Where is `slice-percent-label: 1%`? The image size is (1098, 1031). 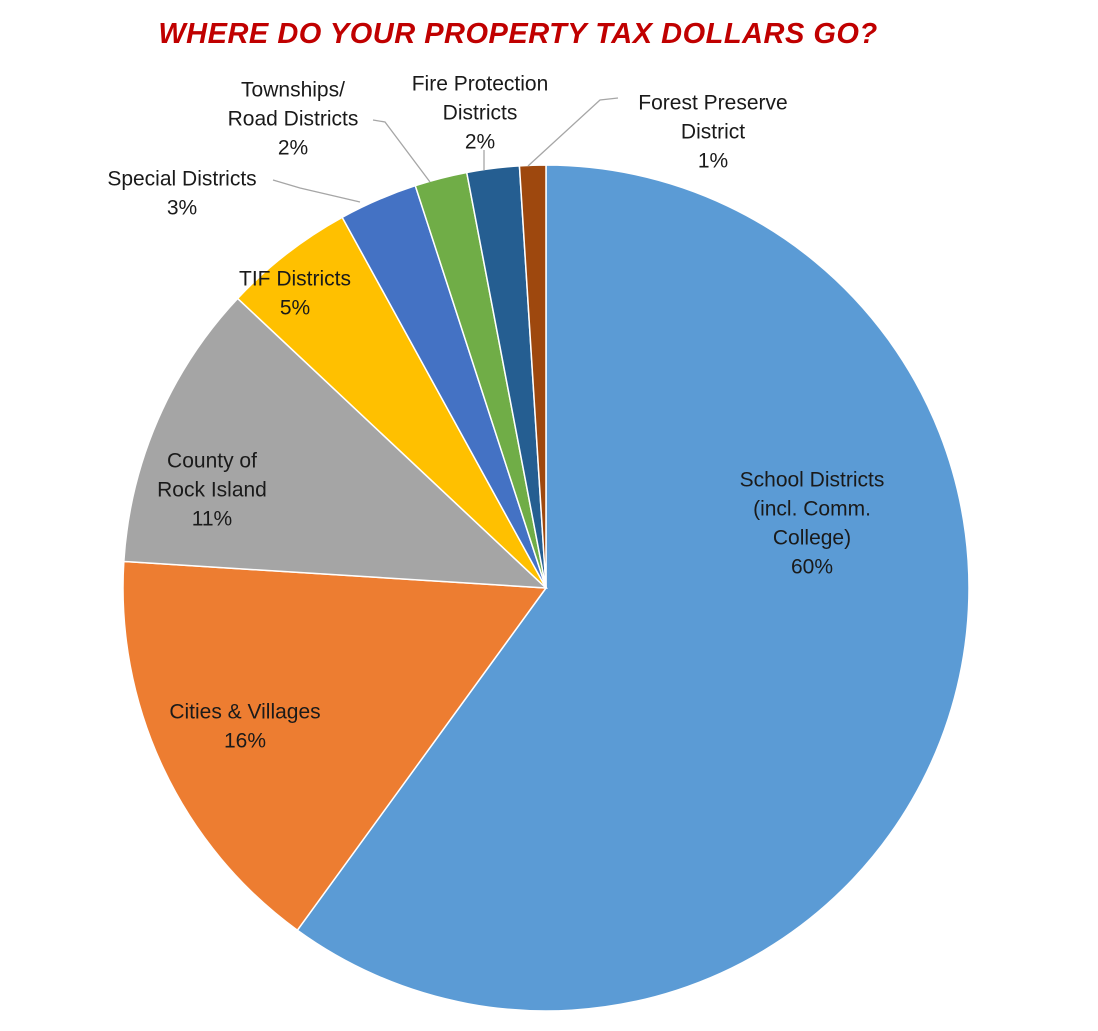 slice-percent-label: 1% is located at coordinates (713, 161).